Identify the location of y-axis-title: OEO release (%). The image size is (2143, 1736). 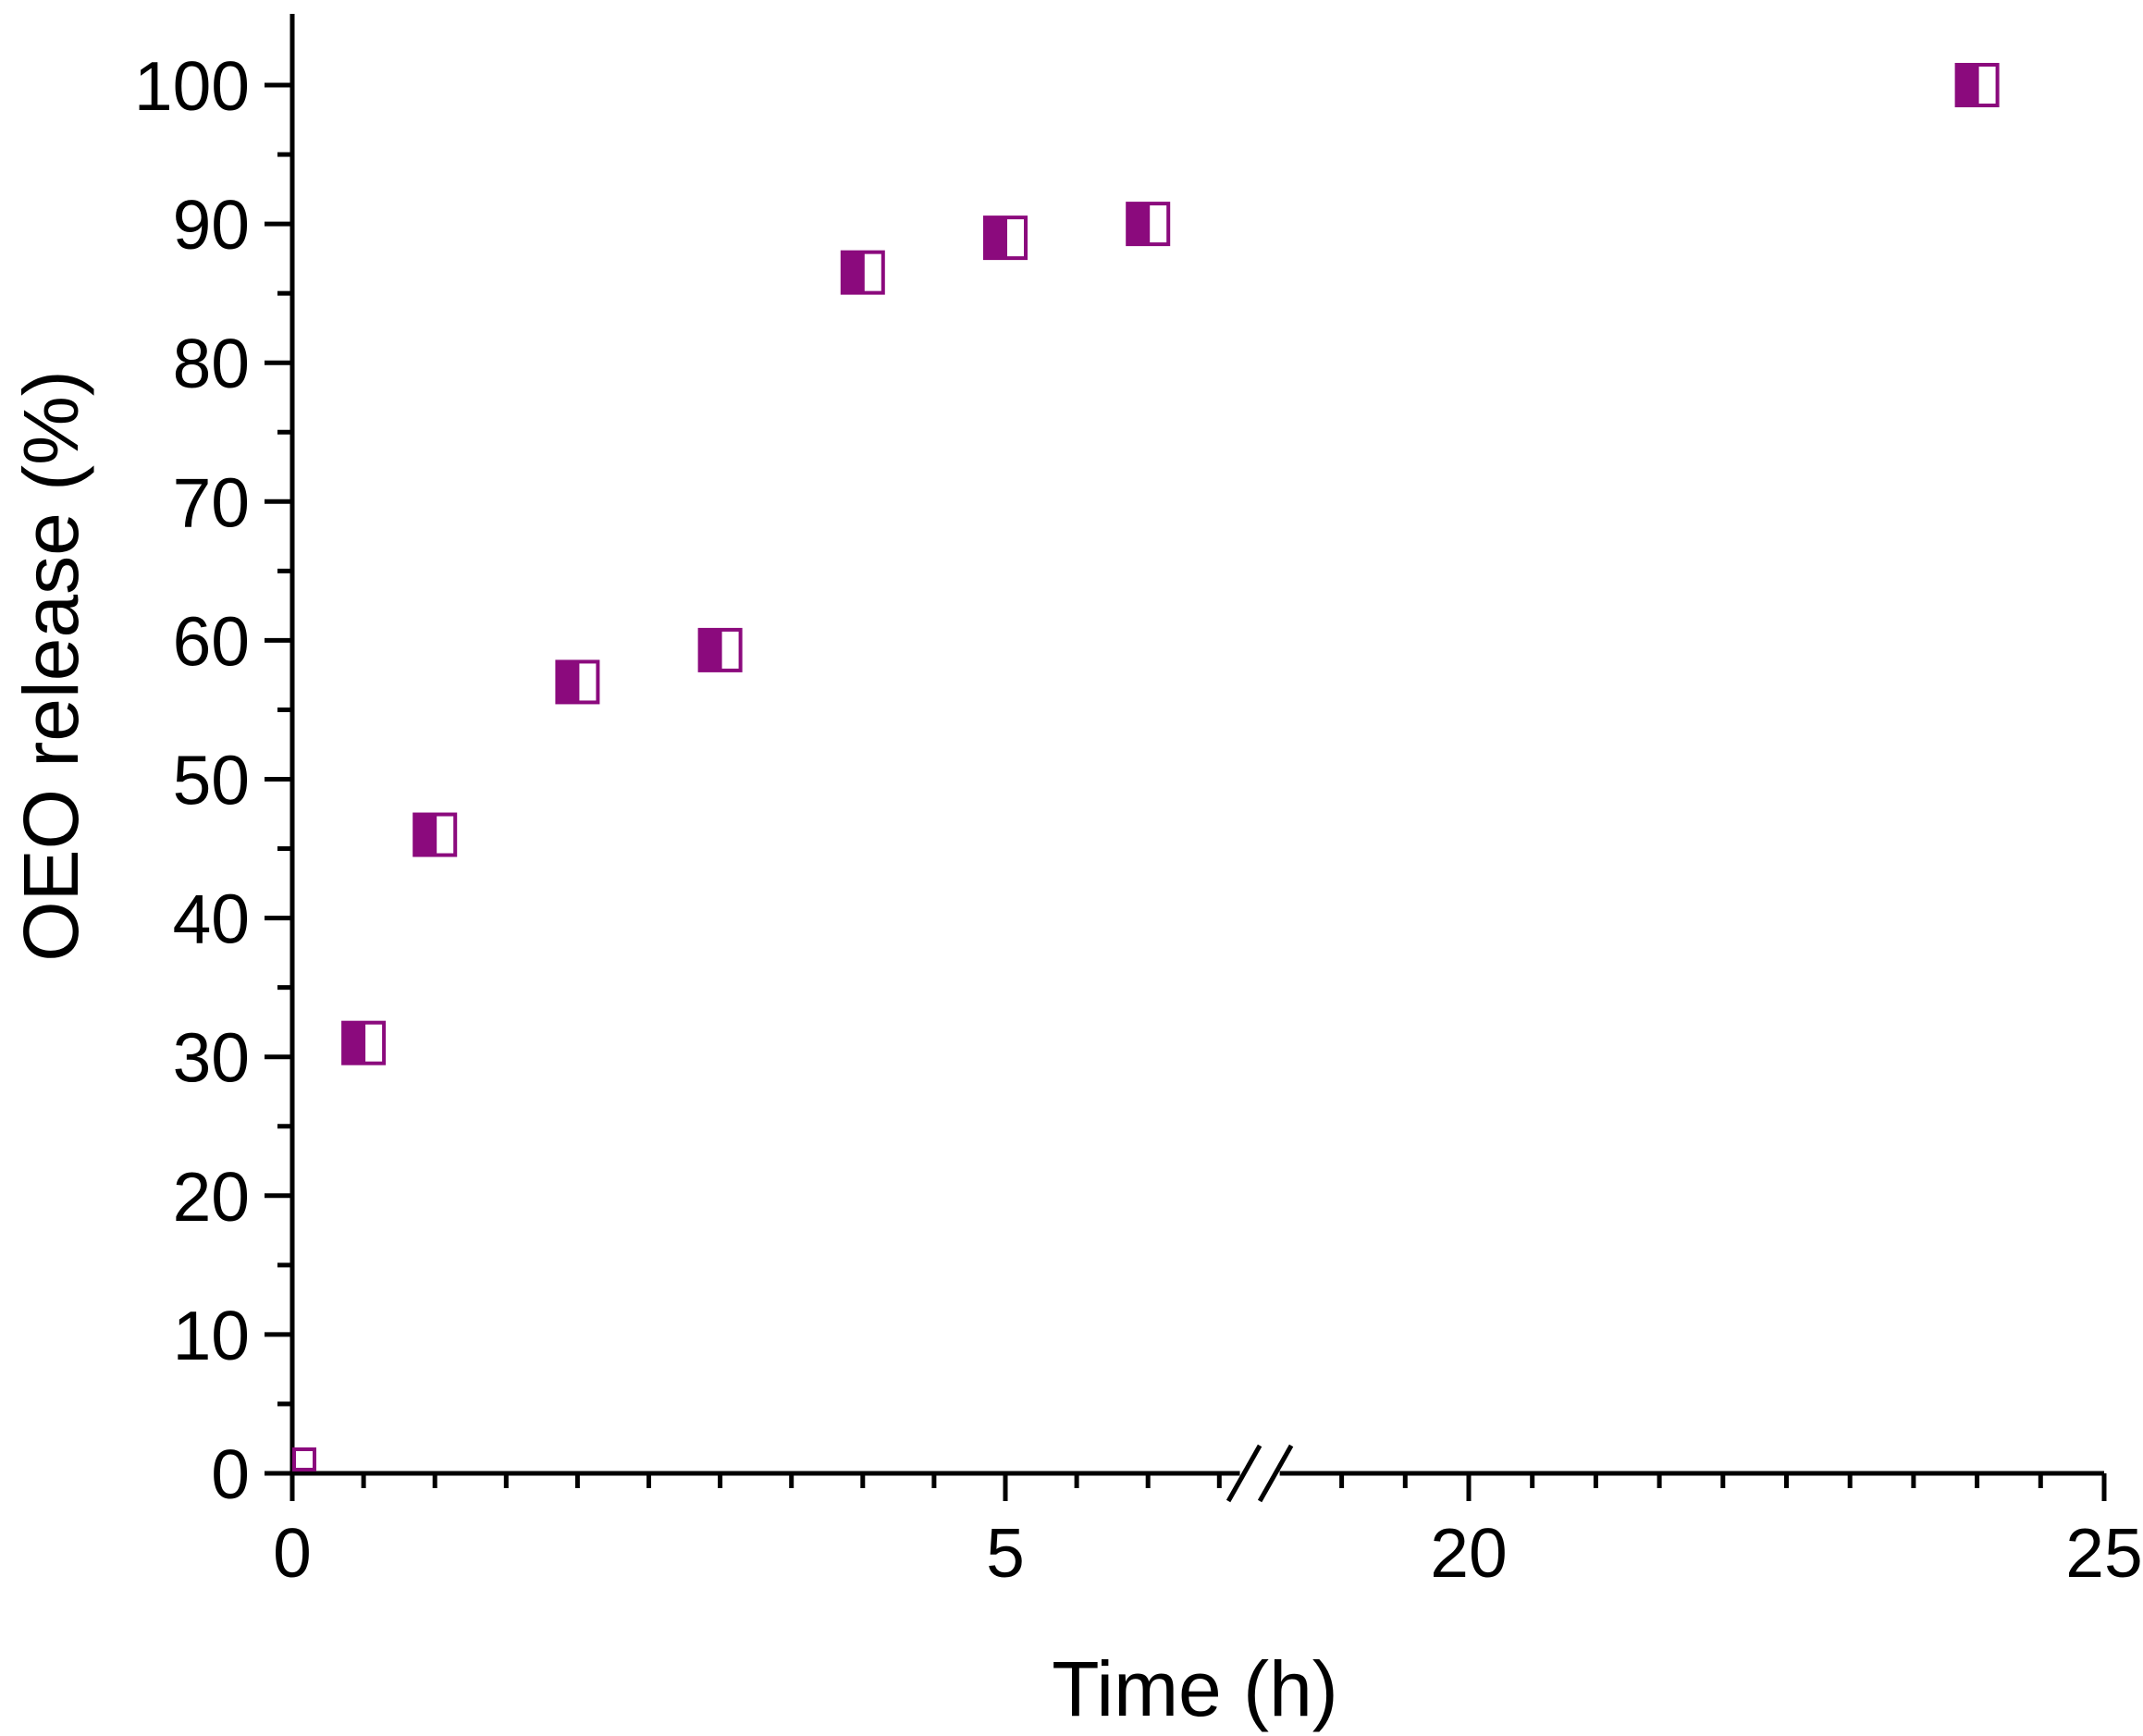
(50, 666).